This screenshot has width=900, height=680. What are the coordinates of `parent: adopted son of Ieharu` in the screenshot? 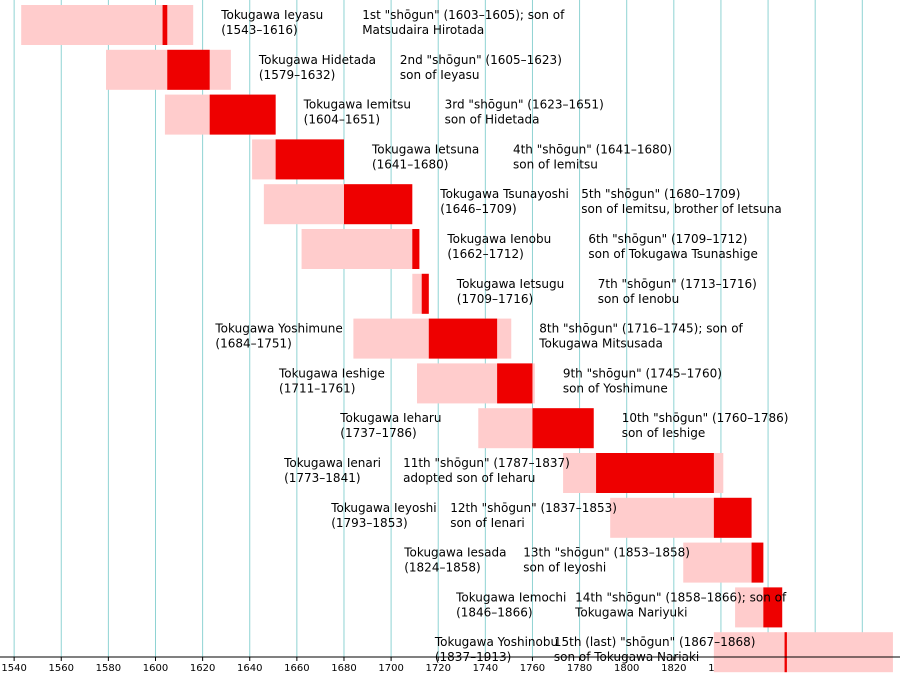 It's located at (469, 478).